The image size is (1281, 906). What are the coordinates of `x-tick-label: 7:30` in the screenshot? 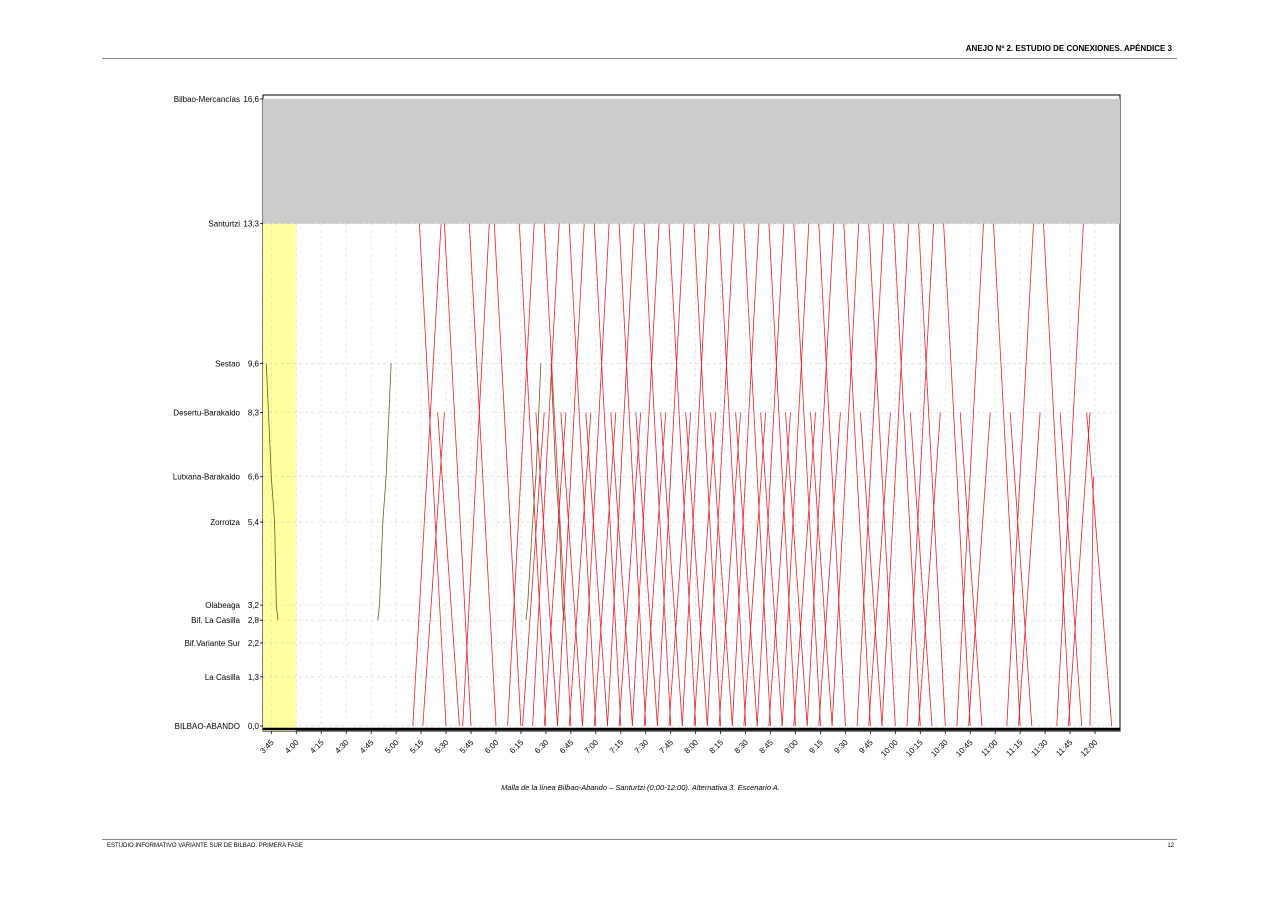 It's located at (642, 747).